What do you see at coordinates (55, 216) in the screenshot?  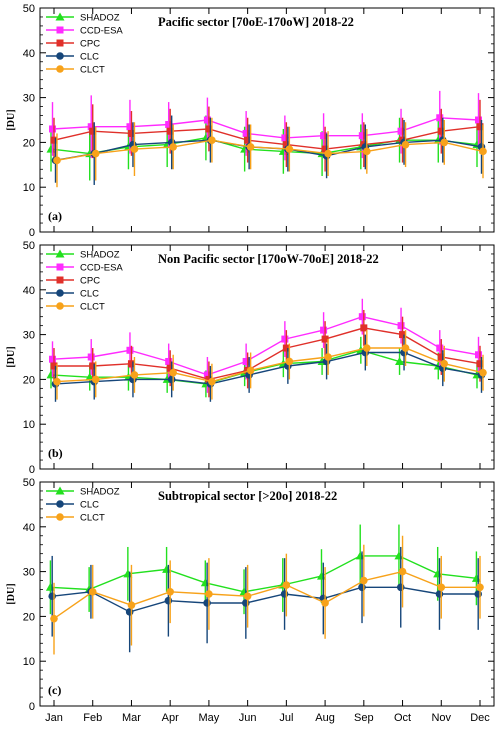 I see `panel-label: (a)` at bounding box center [55, 216].